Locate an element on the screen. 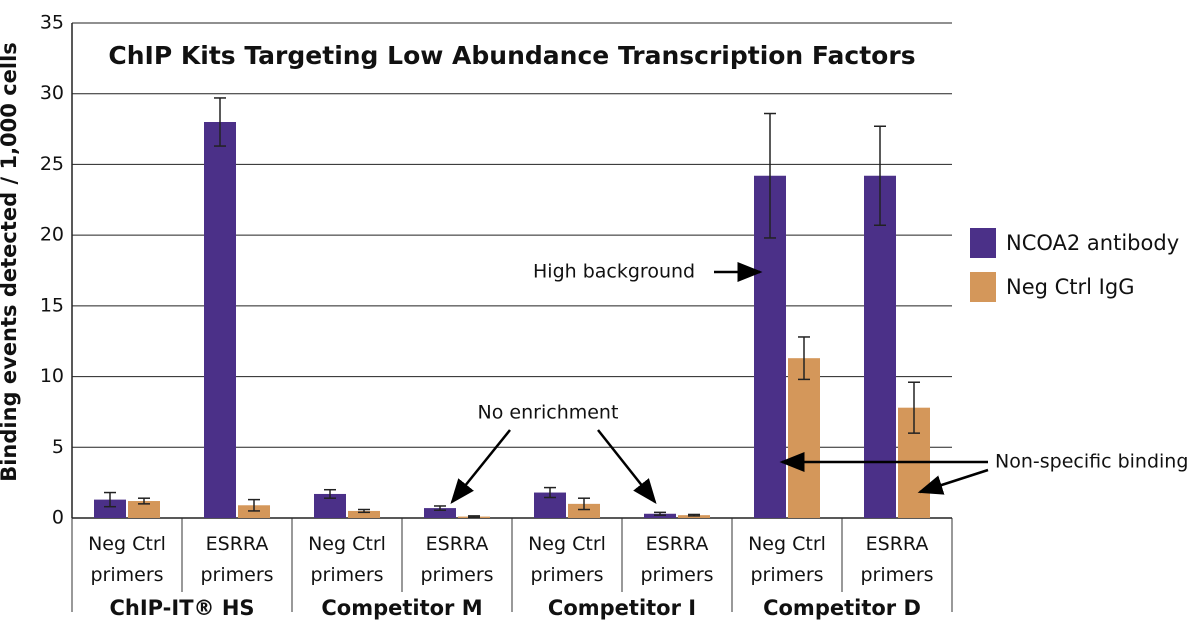 The image size is (1200, 630). legend: NCOA2 antibody Neg Ctrl IgG is located at coordinates (1074, 265).